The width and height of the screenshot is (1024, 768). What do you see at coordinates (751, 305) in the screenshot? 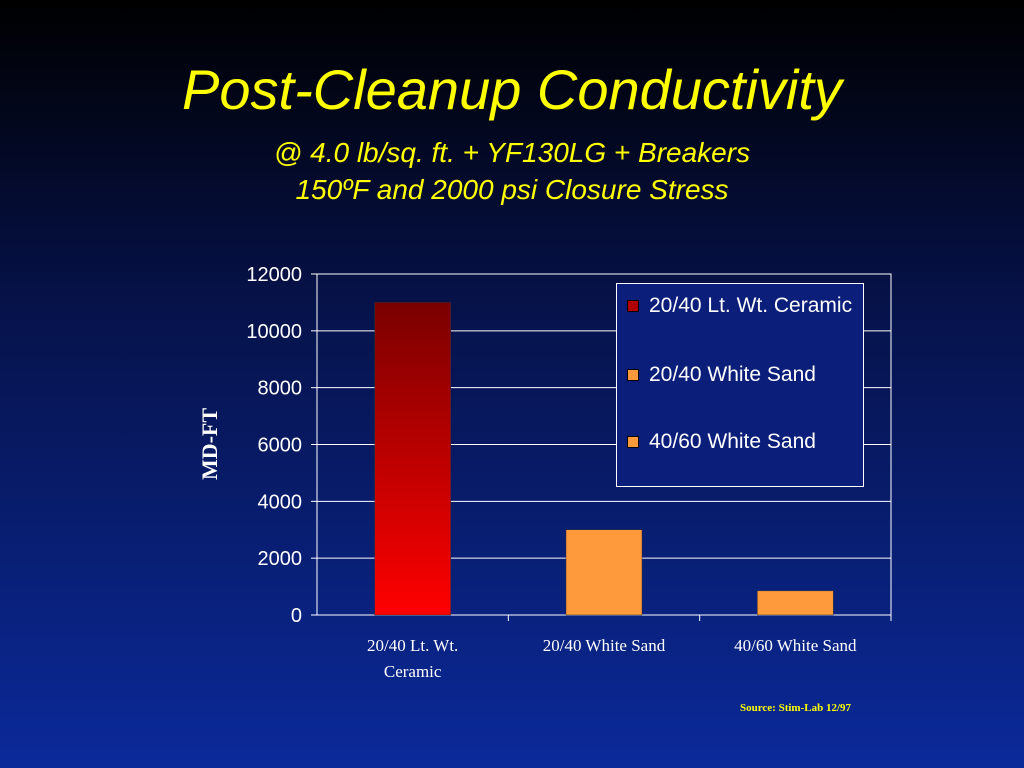
I see `legend-label: 20/40 Lt. Wt. Ceramic` at bounding box center [751, 305].